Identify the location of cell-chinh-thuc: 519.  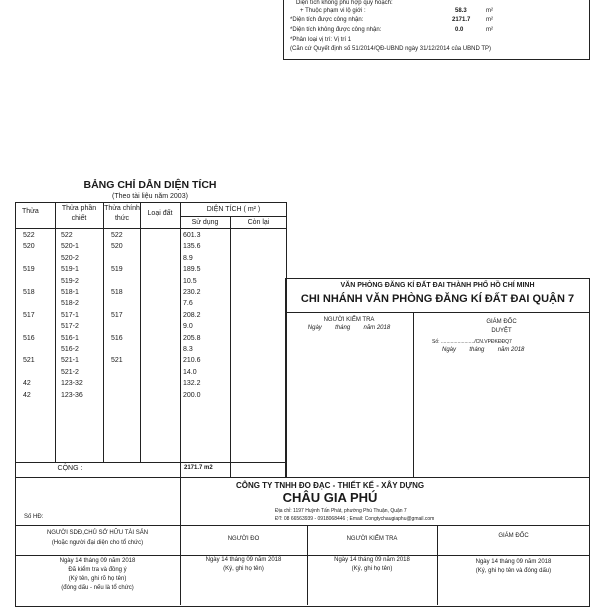
(117, 270).